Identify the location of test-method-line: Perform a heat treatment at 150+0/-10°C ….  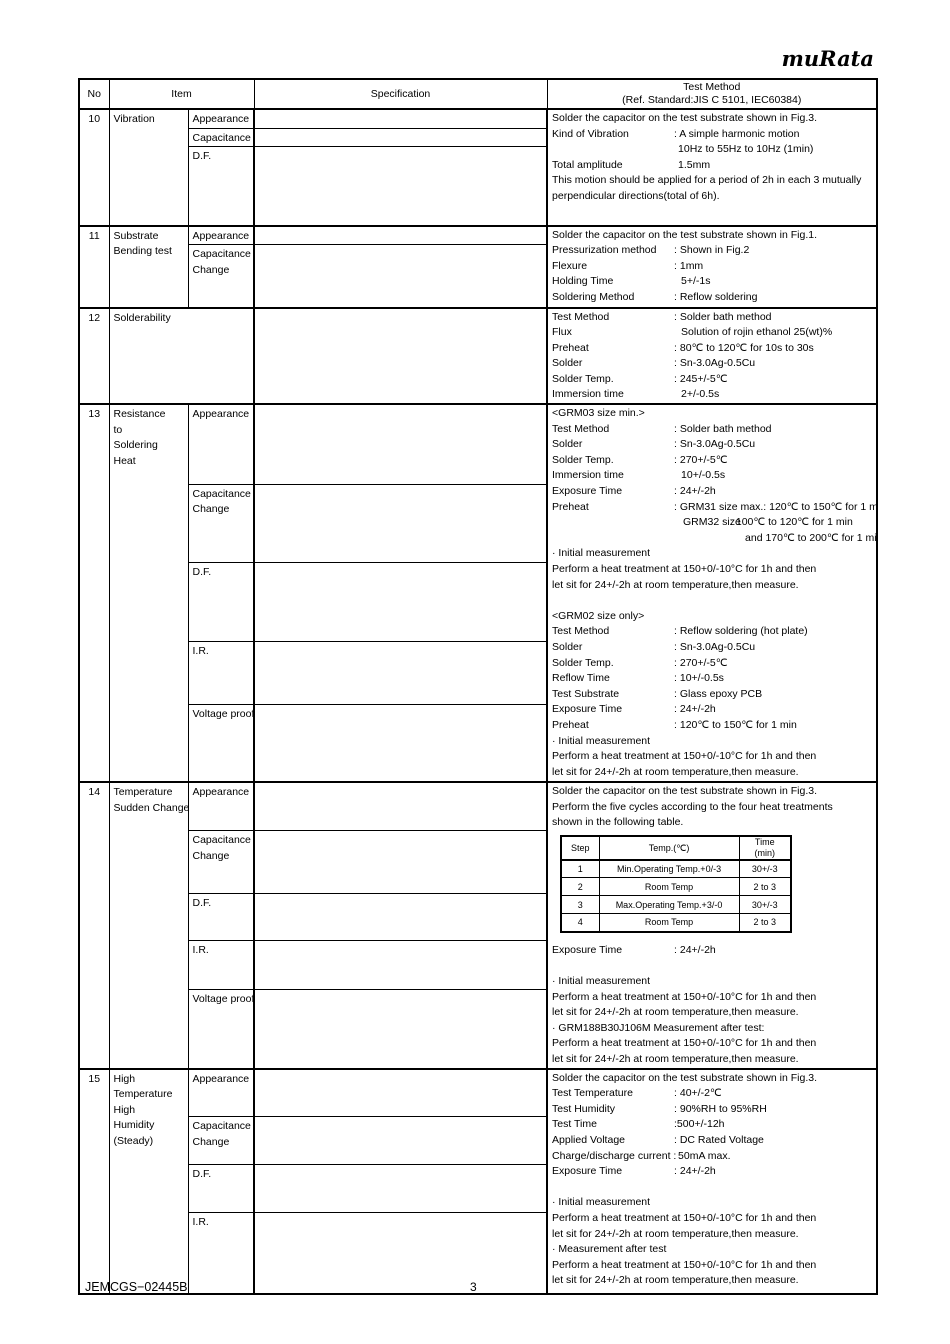
(712, 757).